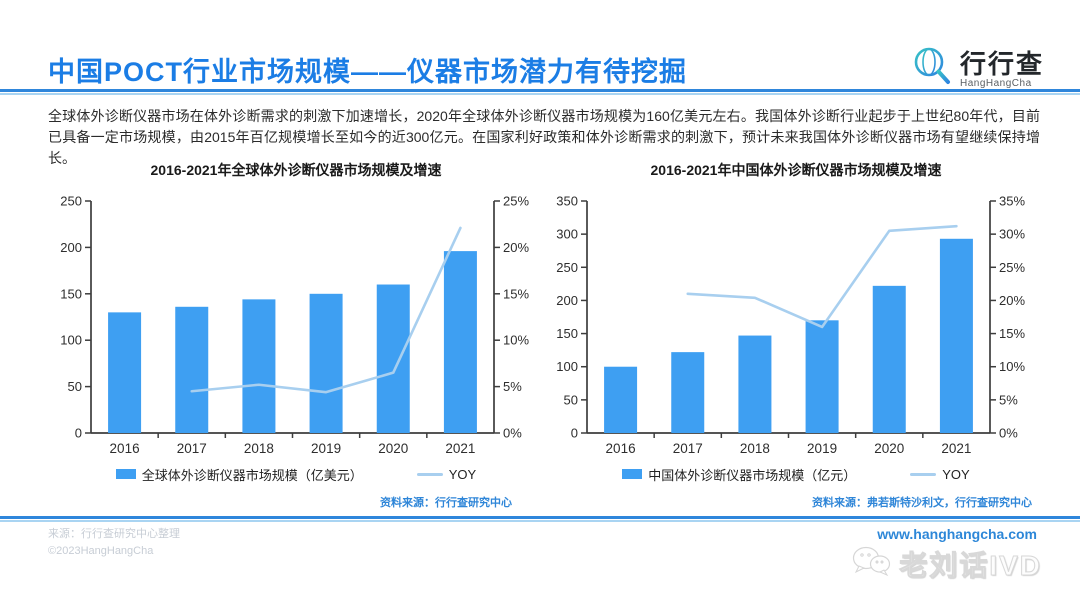  What do you see at coordinates (933, 69) in the screenshot?
I see `magnifier-globe-icon` at bounding box center [933, 69].